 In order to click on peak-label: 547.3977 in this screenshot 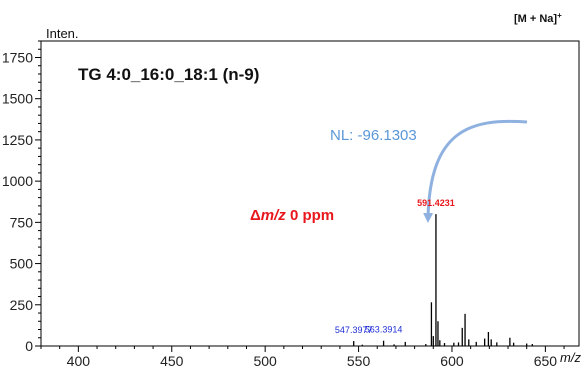, I will do `click(354, 330)`.